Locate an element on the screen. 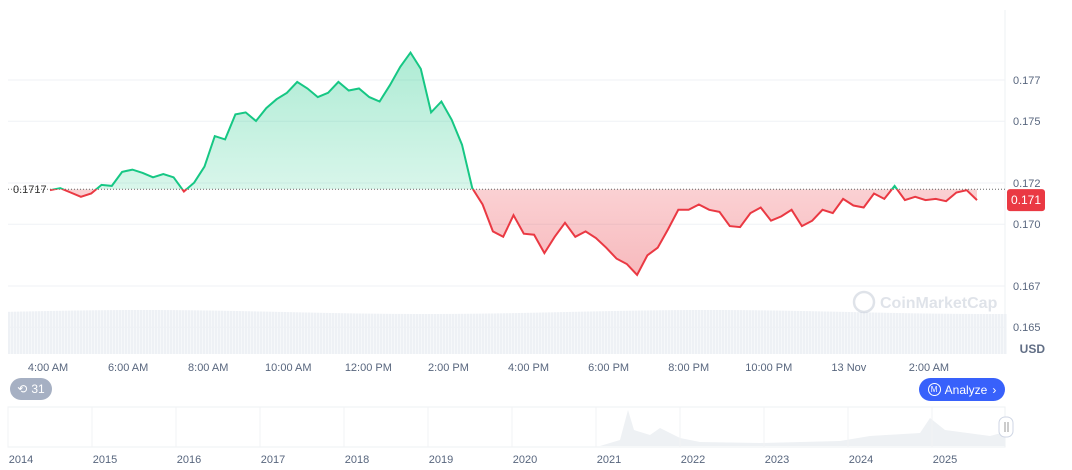 Image resolution: width=1072 pixels, height=470 pixels. analyze-button: M Analyze › is located at coordinates (962, 389).